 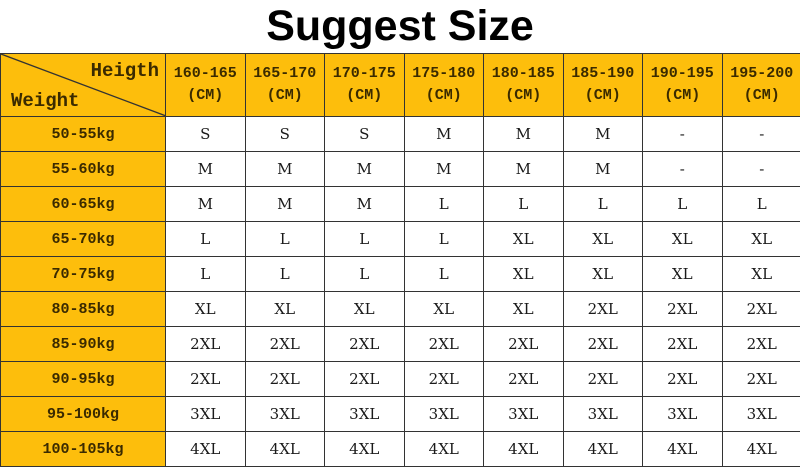 I want to click on height-column-header: 185-190 (CM), so click(x=602, y=85).